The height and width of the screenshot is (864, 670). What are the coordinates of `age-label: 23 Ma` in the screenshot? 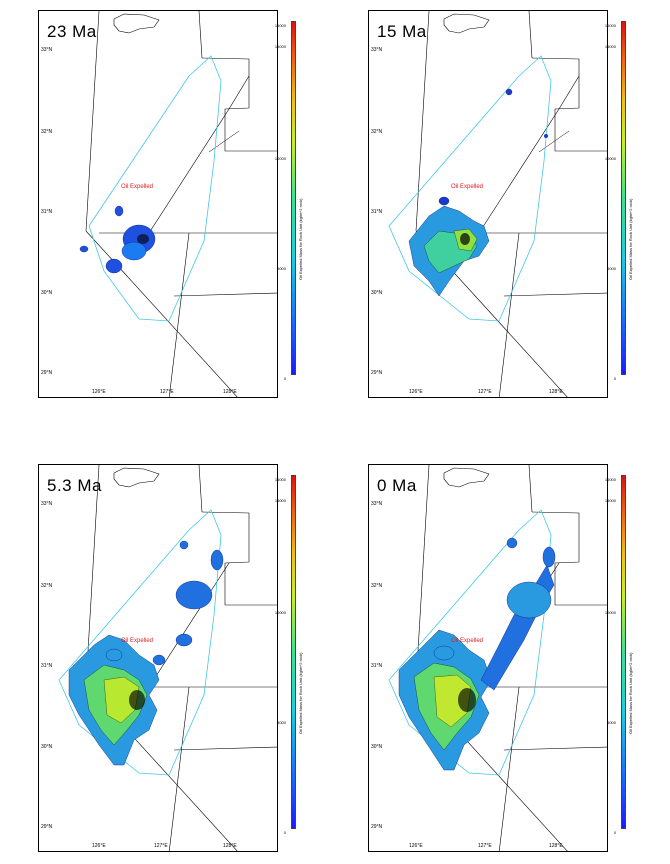 It's located at (72, 31).